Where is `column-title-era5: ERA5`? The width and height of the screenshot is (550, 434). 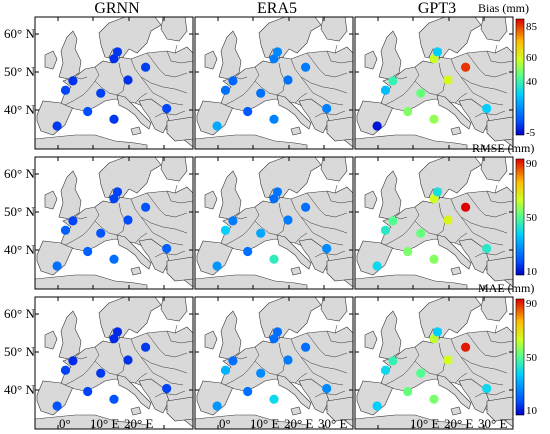 column-title-era5: ERA5 is located at coordinates (277, 8).